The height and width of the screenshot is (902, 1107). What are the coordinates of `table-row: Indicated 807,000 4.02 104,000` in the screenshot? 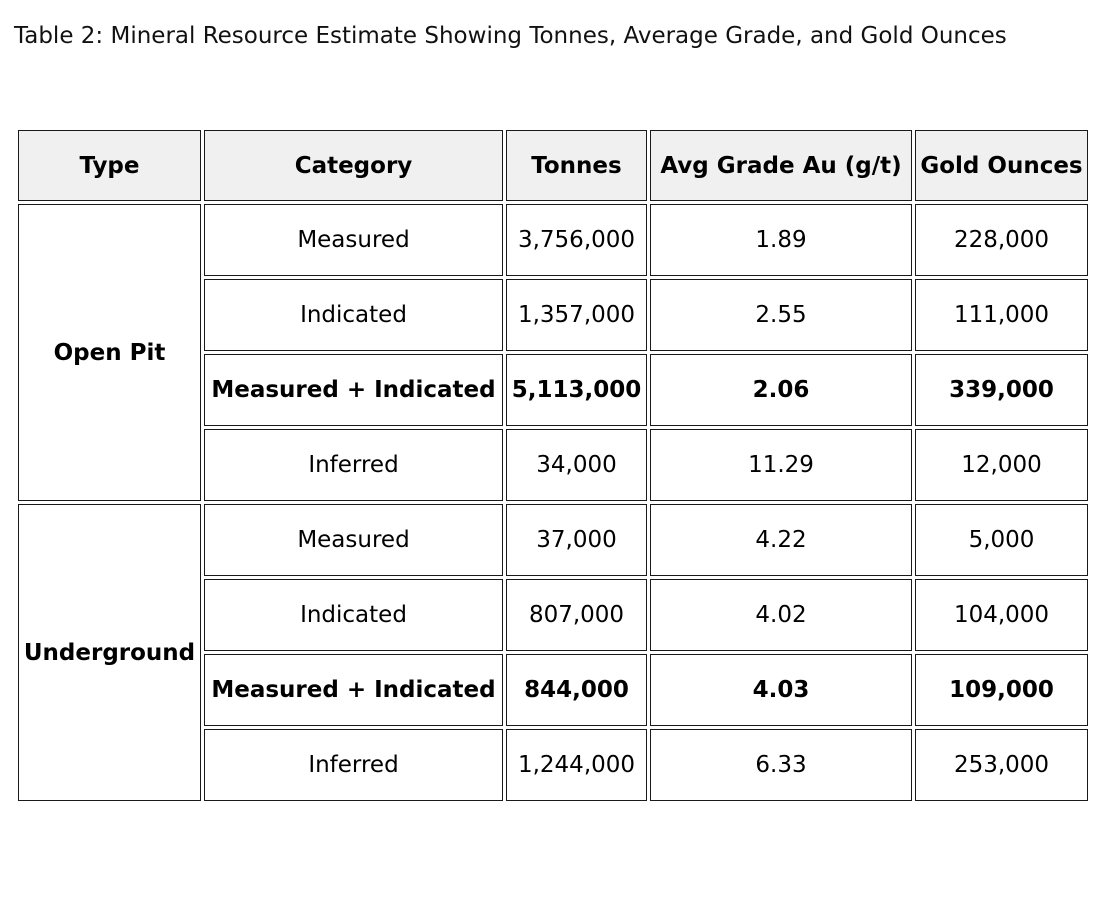 It's located at (553, 615).